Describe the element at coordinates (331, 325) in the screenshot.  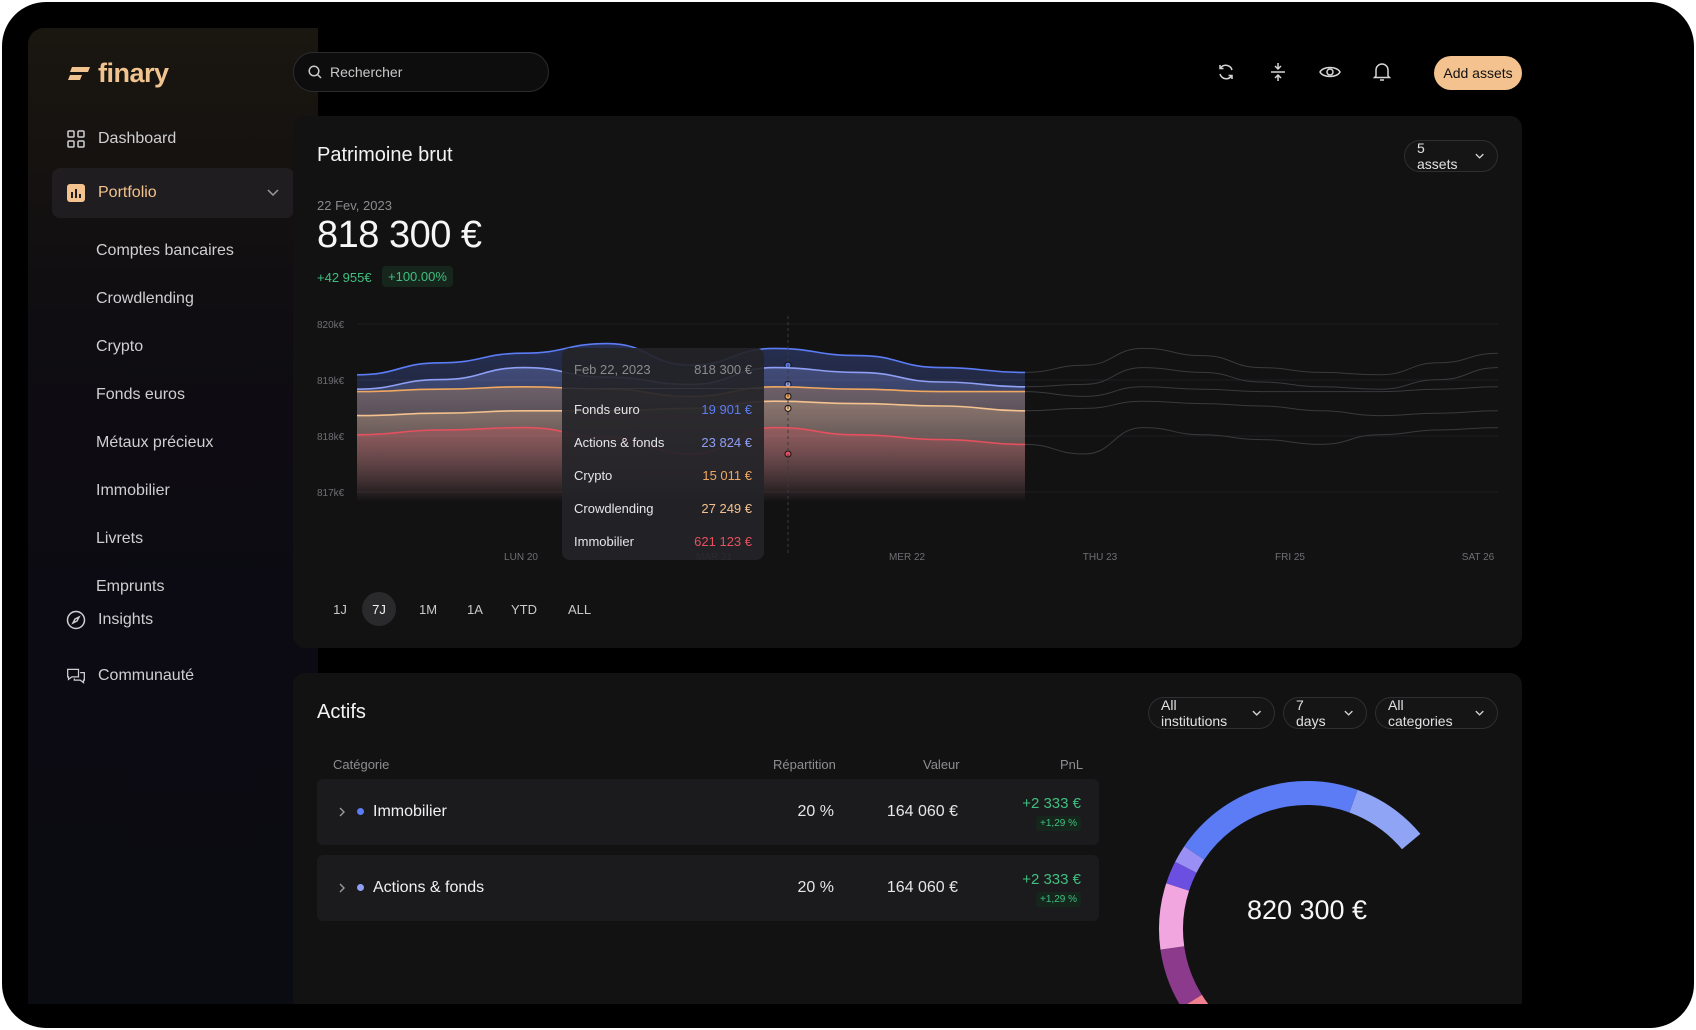
I see `y-tick-label: 820k€` at that location.